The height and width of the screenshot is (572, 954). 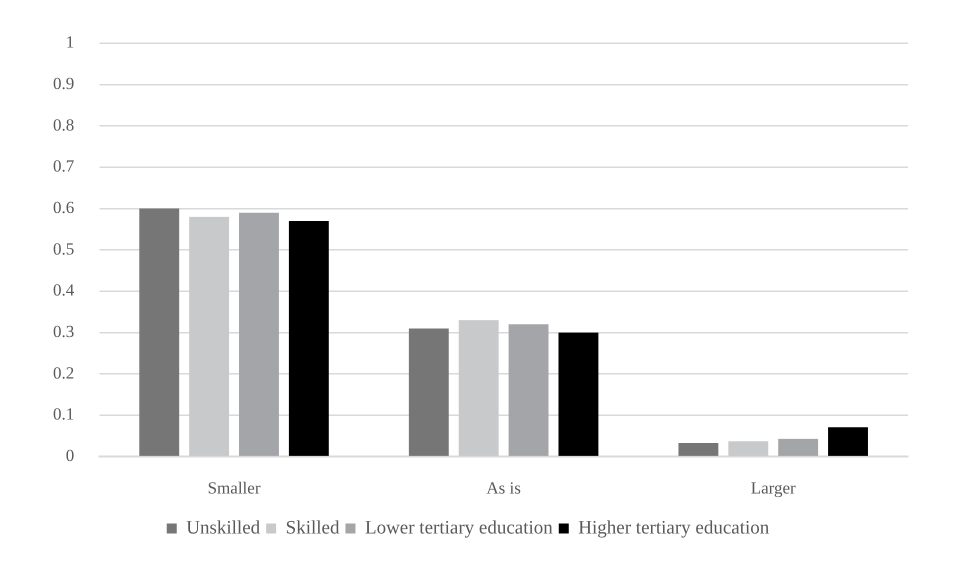 I want to click on legend-label: Higher tertiary education, so click(x=674, y=527).